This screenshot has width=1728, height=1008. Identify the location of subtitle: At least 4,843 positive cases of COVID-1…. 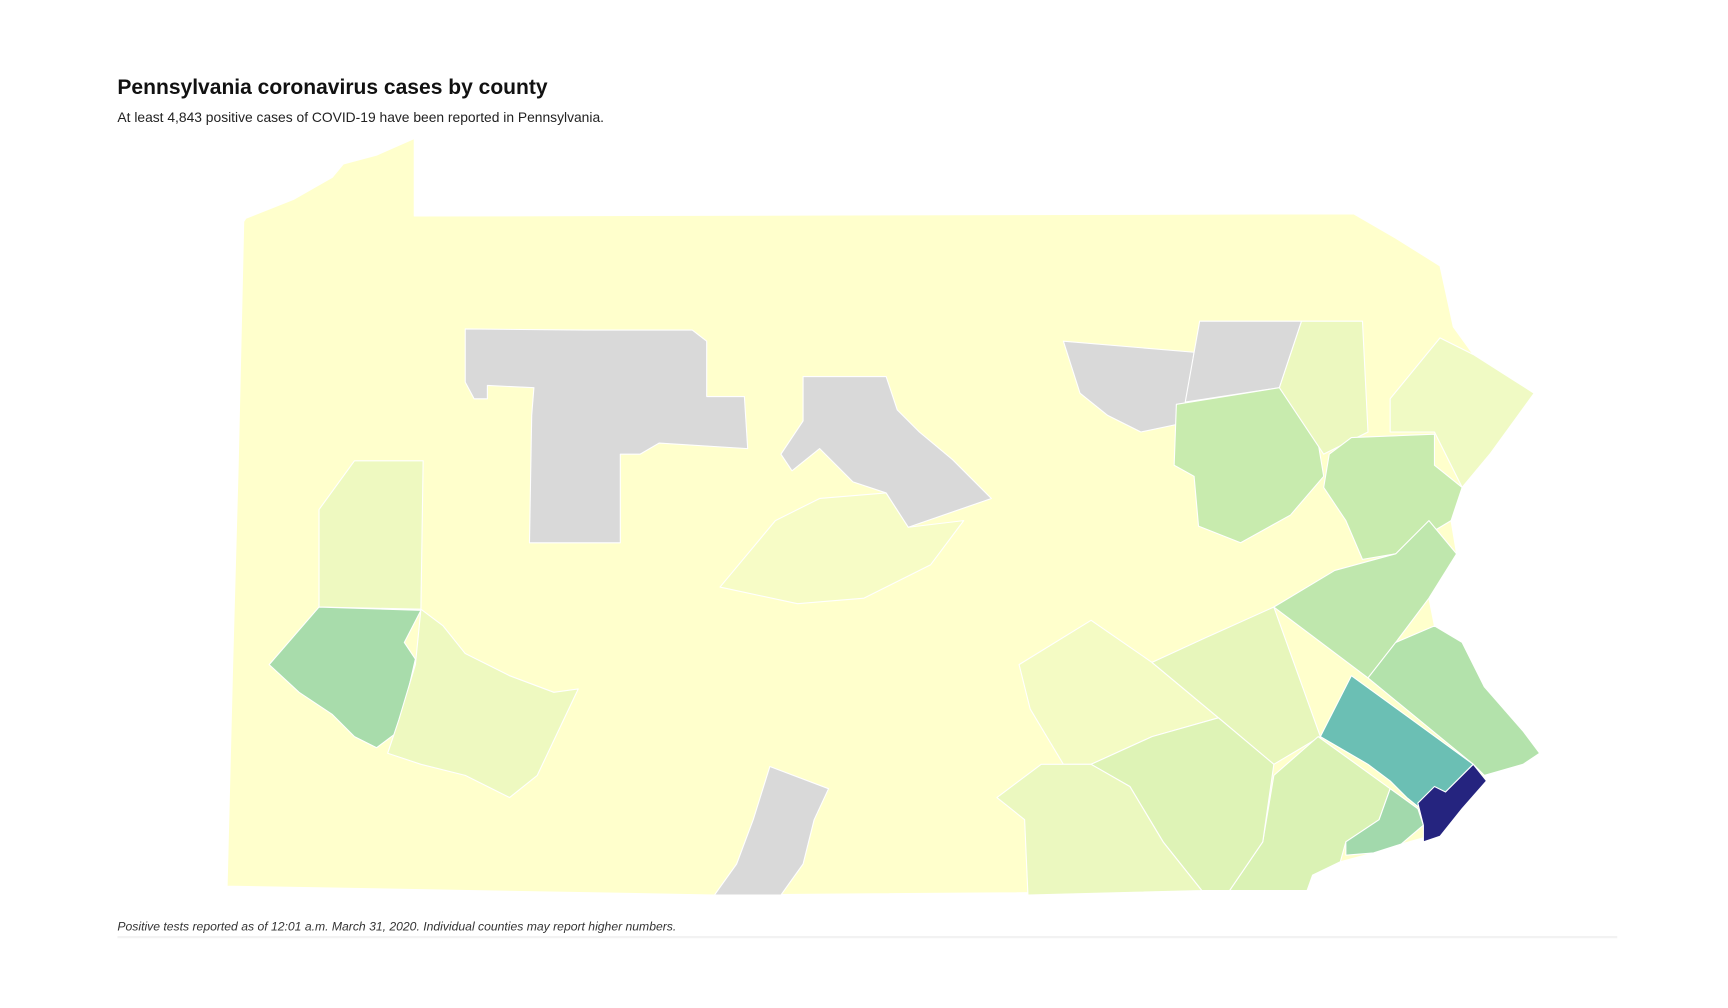
(360, 117).